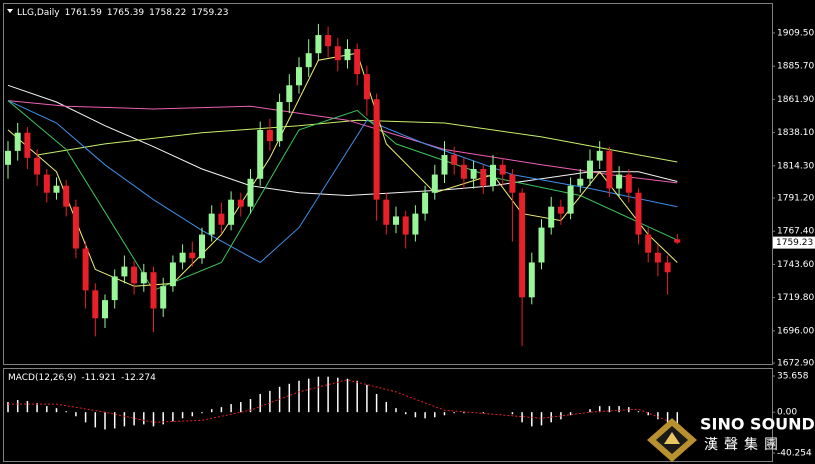 Image resolution: width=815 pixels, height=464 pixels. Describe the element at coordinates (744, 444) in the screenshot. I see `logo-chinese: 漢聲集團` at that location.